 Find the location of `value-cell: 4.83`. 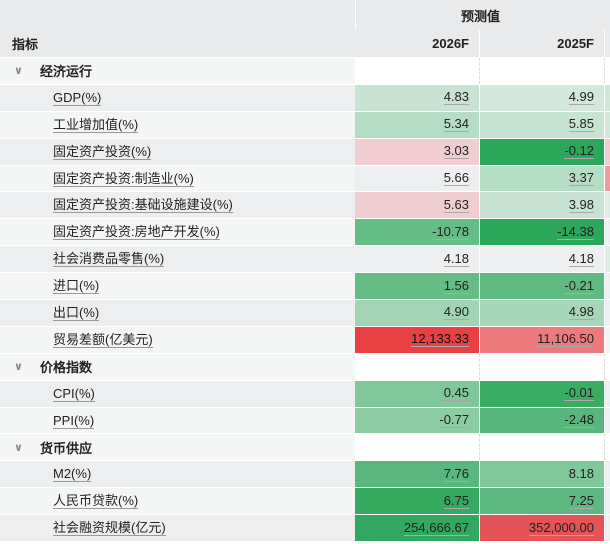

value-cell: 4.83 is located at coordinates (417, 97).